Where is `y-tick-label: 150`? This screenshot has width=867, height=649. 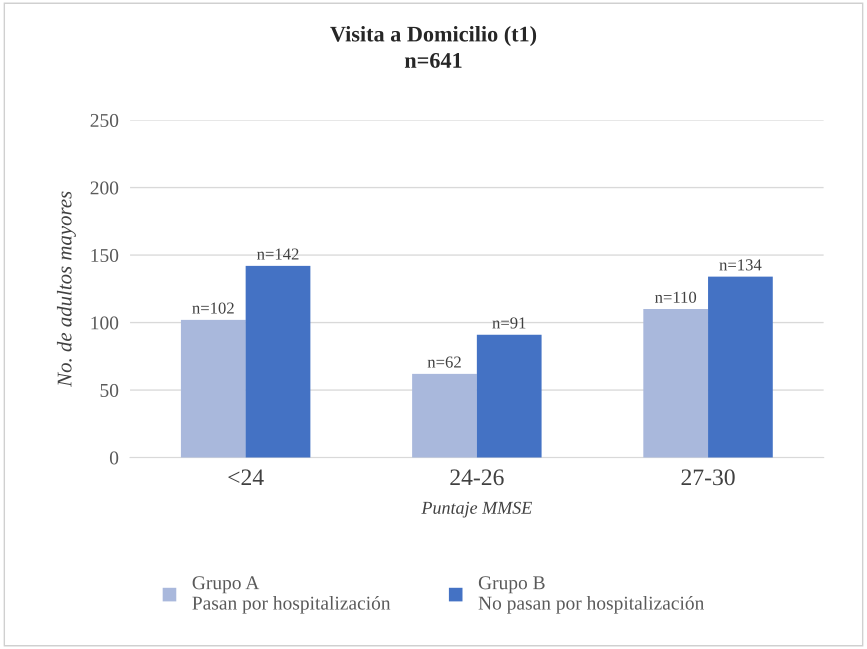 y-tick-label: 150 is located at coordinates (104, 255).